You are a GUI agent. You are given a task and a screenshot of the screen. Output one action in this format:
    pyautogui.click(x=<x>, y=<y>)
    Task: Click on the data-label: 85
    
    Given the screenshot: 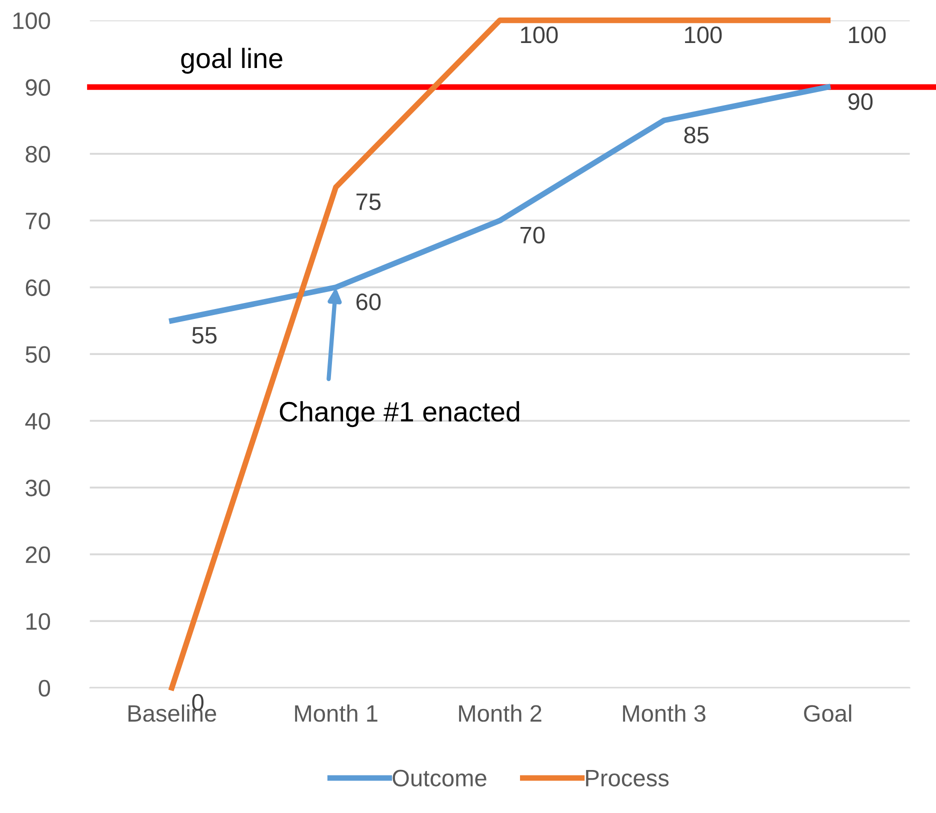 What is the action you would take?
    pyautogui.click(x=696, y=135)
    